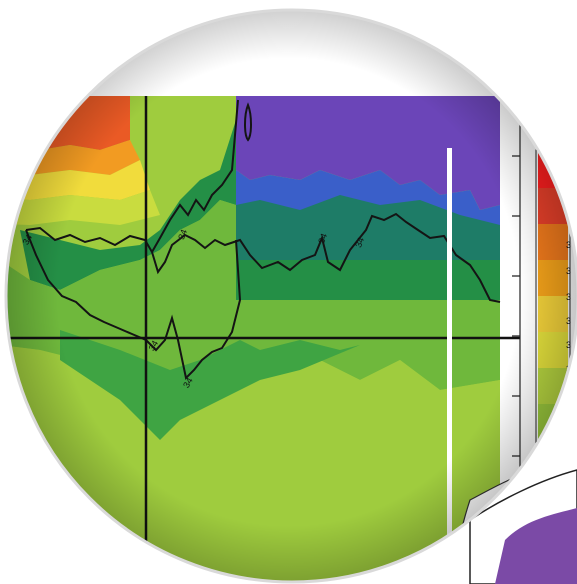  I want to click on background-map, so click(523, 526).